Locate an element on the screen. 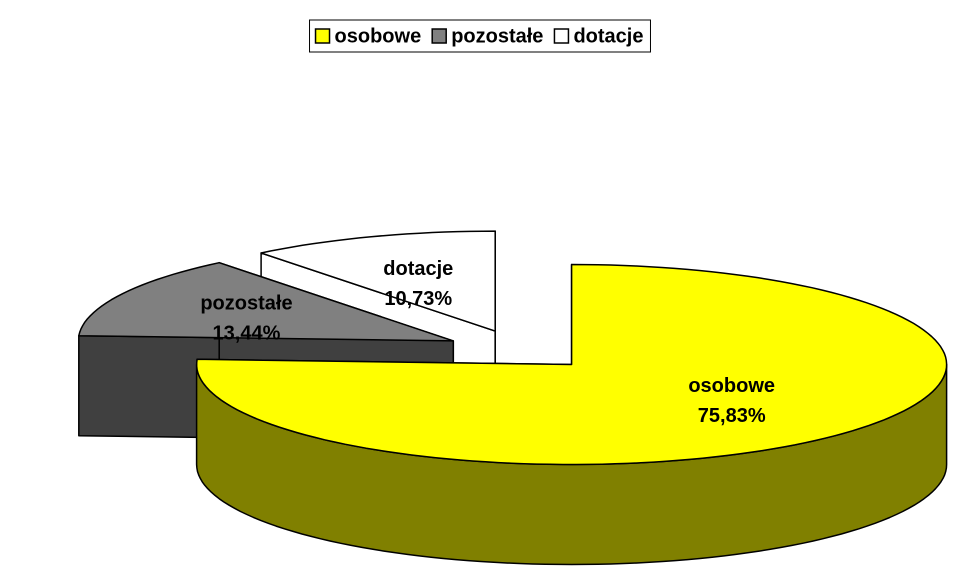 This screenshot has width=960, height=581. legend-label: osobowe is located at coordinates (378, 36).